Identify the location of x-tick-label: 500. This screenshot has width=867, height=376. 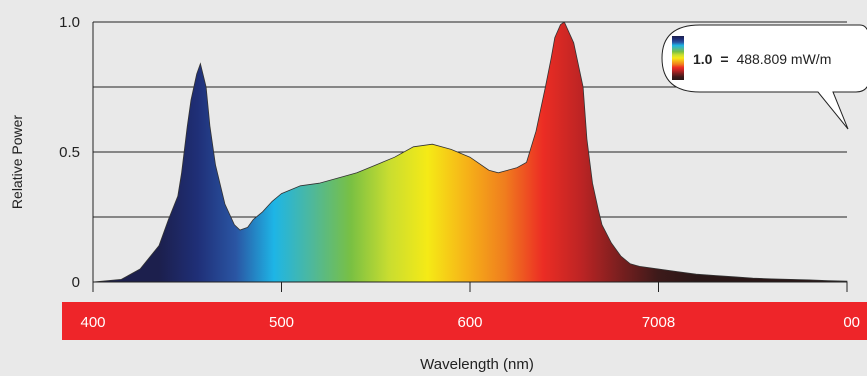
(281, 322).